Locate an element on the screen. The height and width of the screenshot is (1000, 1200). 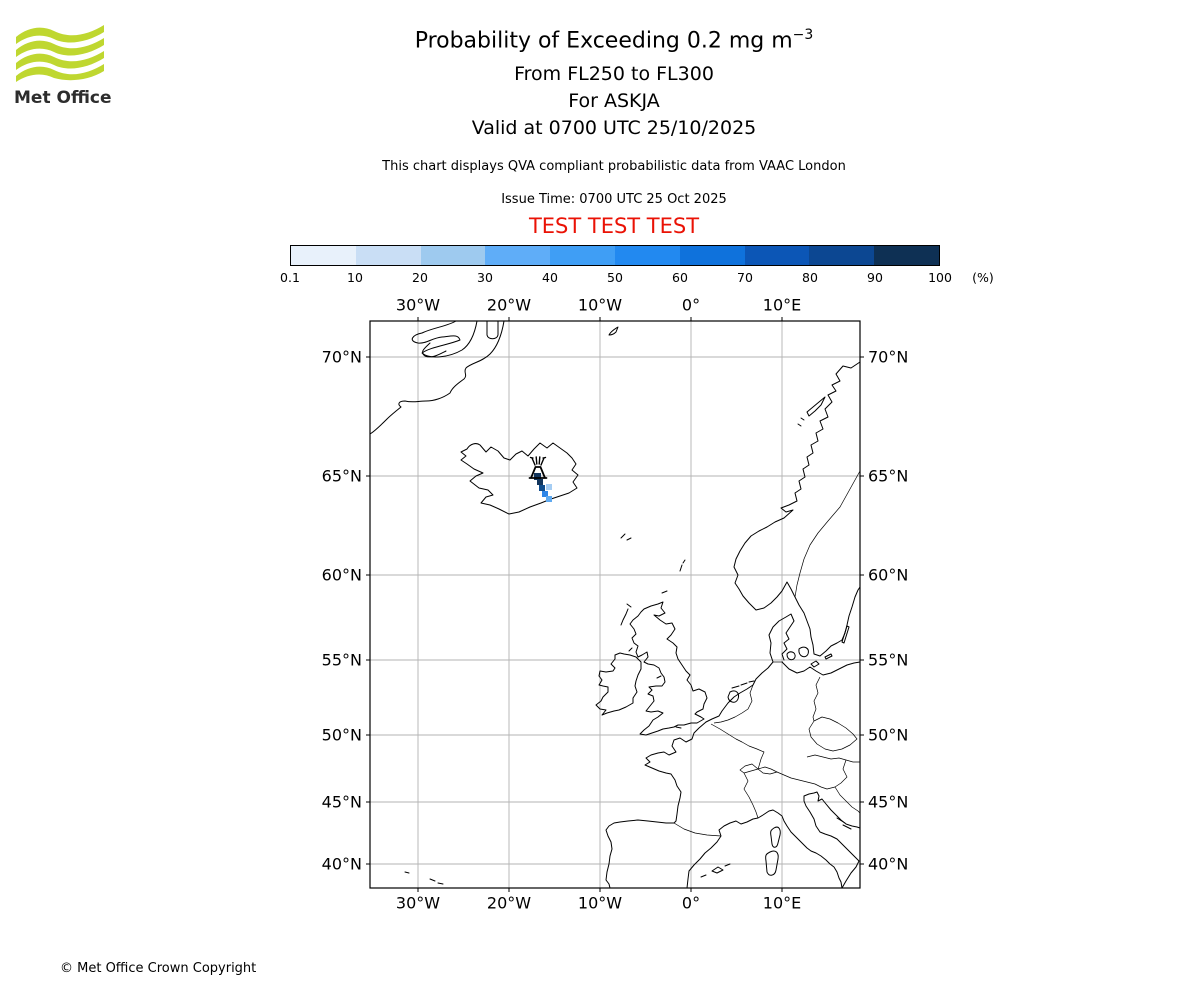
colorbar-tick-label: 40 is located at coordinates (550, 277).